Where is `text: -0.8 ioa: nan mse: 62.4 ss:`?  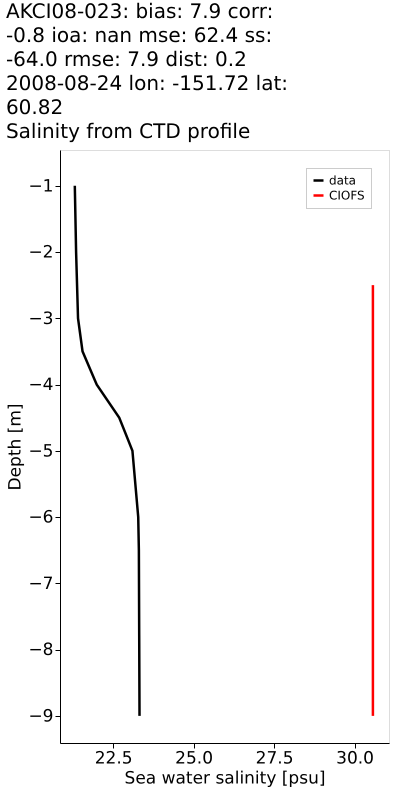
text: -0.8 ioa: nan mse: 62.4 ss: is located at coordinates (139, 35).